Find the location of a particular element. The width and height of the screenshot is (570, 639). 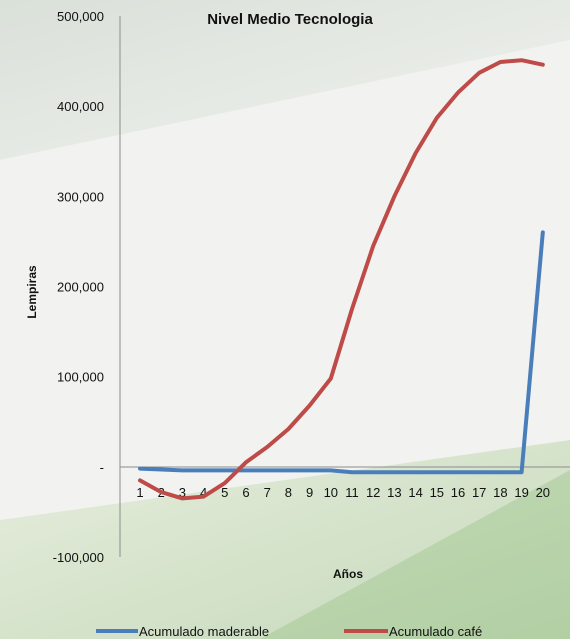

x-tick-label: 6 is located at coordinates (245, 492).